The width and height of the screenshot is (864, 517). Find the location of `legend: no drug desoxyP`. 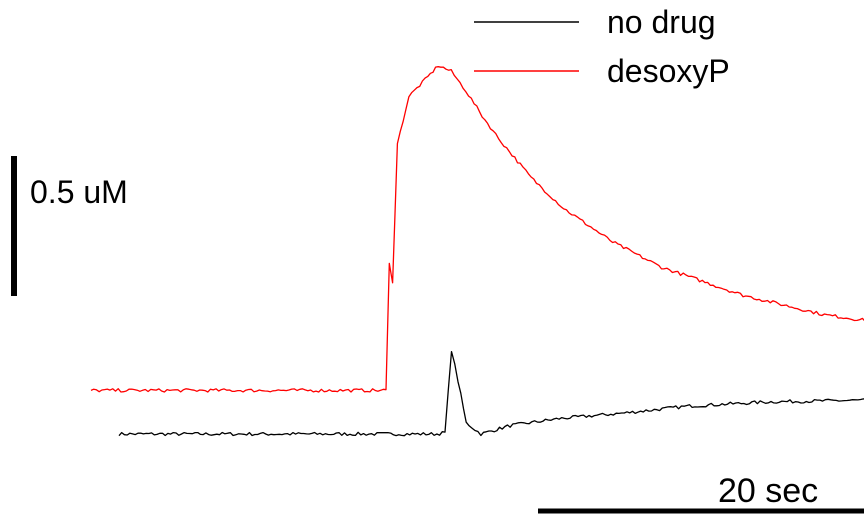

legend: no drug desoxyP is located at coordinates (602, 46).